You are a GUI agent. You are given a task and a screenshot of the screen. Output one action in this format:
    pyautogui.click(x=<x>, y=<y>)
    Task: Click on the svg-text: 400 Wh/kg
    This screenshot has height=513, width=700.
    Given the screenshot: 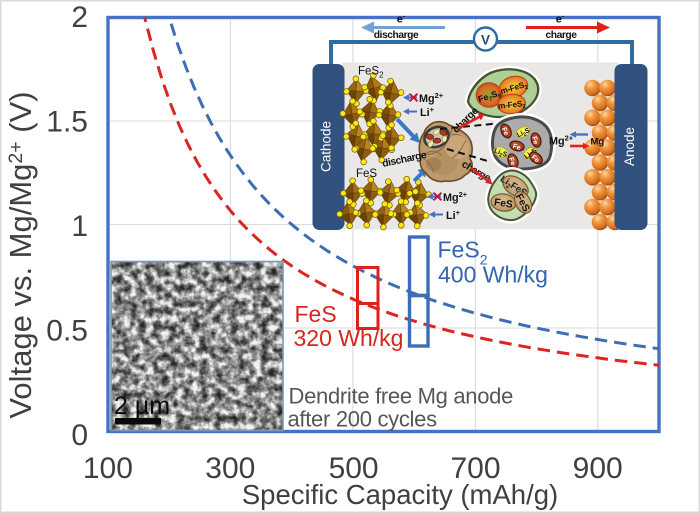 What is the action you would take?
    pyautogui.click(x=493, y=275)
    